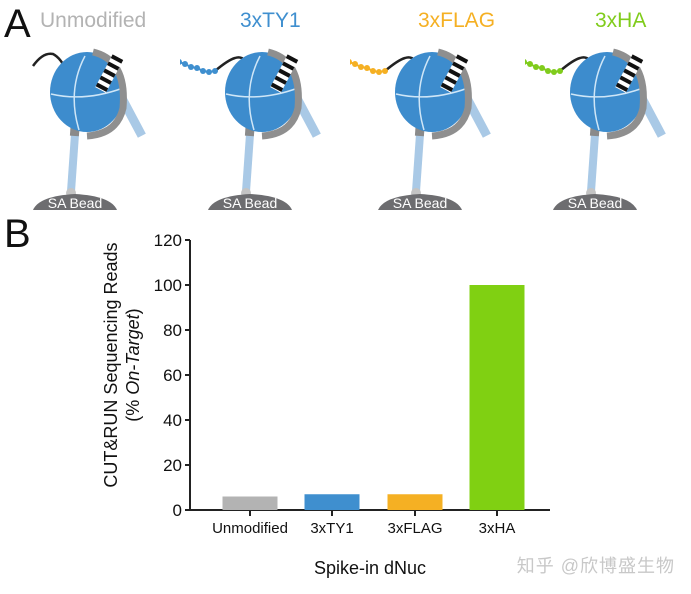 The image size is (691, 594). Describe the element at coordinates (595, 566) in the screenshot. I see `watermark: 知乎 @欣博盛生物` at that location.